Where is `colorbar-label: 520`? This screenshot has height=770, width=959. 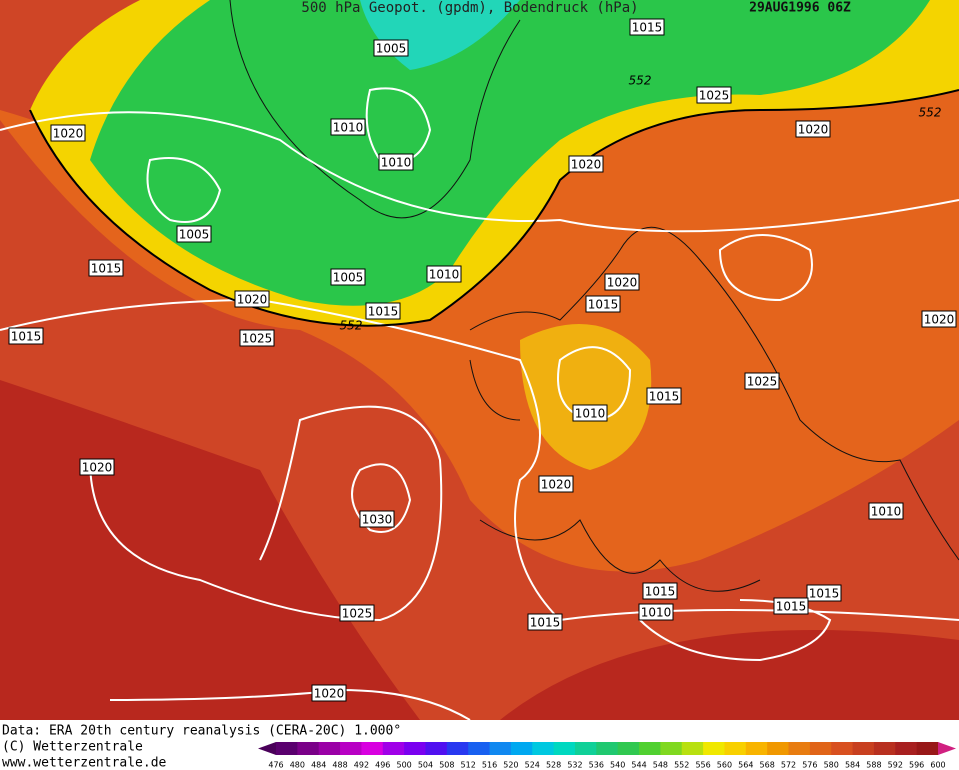 colorbar-label: 520 is located at coordinates (510, 765).